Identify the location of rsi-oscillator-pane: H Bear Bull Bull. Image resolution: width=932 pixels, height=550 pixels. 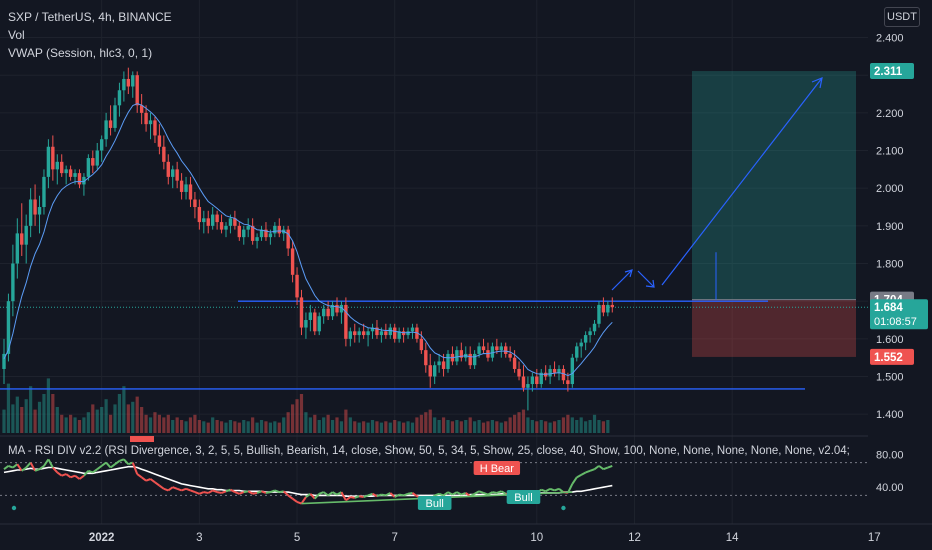
(434, 473).